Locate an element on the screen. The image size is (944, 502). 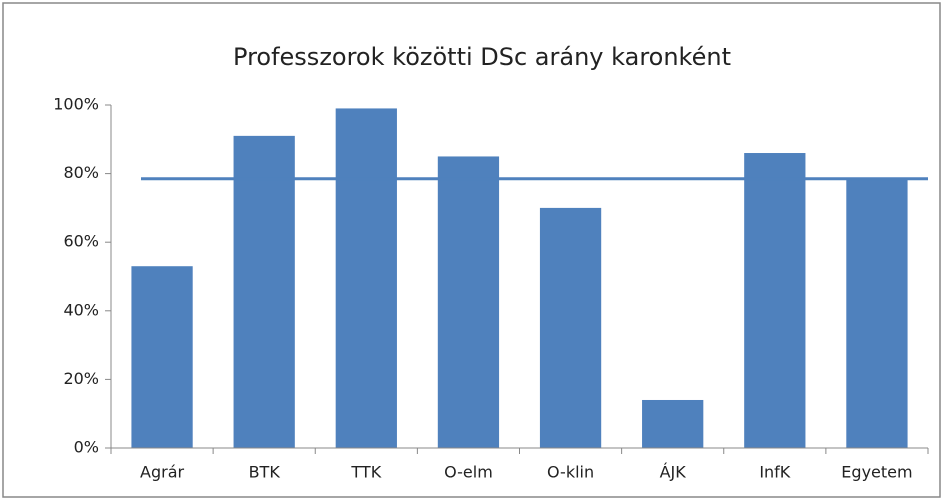
y-tick-label: 80% is located at coordinates (81, 172).